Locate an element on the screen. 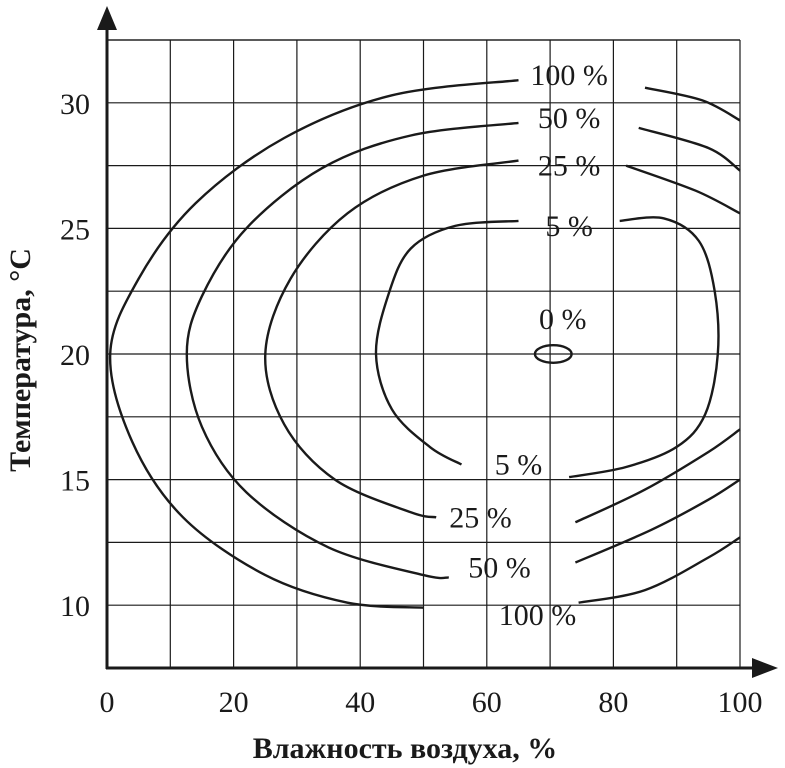 Image resolution: width=785 pixels, height=768 pixels. y-axis-arrow is located at coordinates (107, 18).